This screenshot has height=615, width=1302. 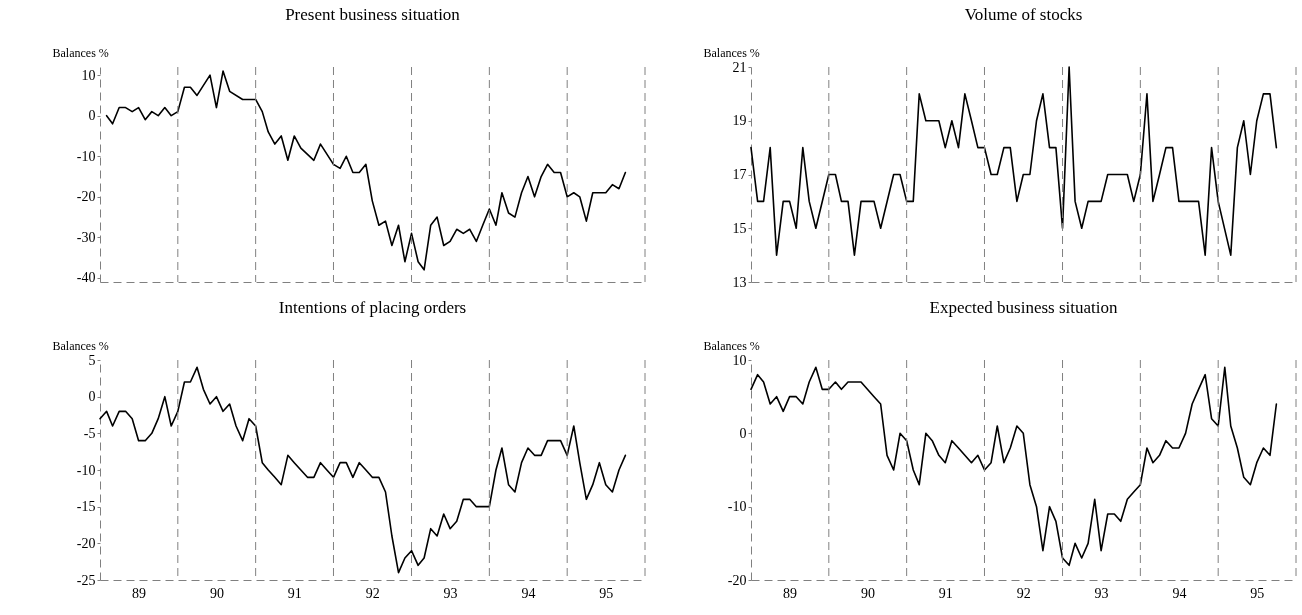 What do you see at coordinates (89, 433) in the screenshot?
I see `y-tick-label: -5` at bounding box center [89, 433].